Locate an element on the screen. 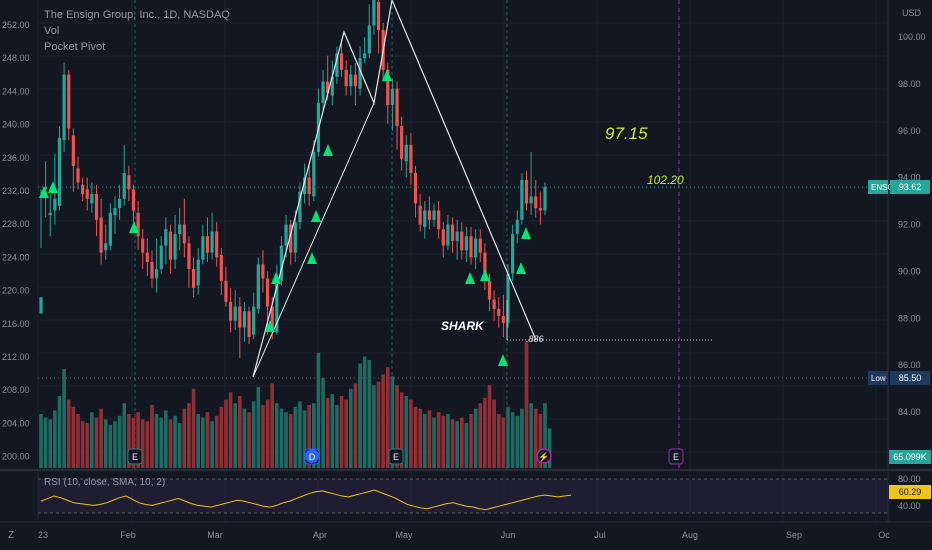 The image size is (932, 550). left-axis-tick: 204.00 is located at coordinates (16, 423).